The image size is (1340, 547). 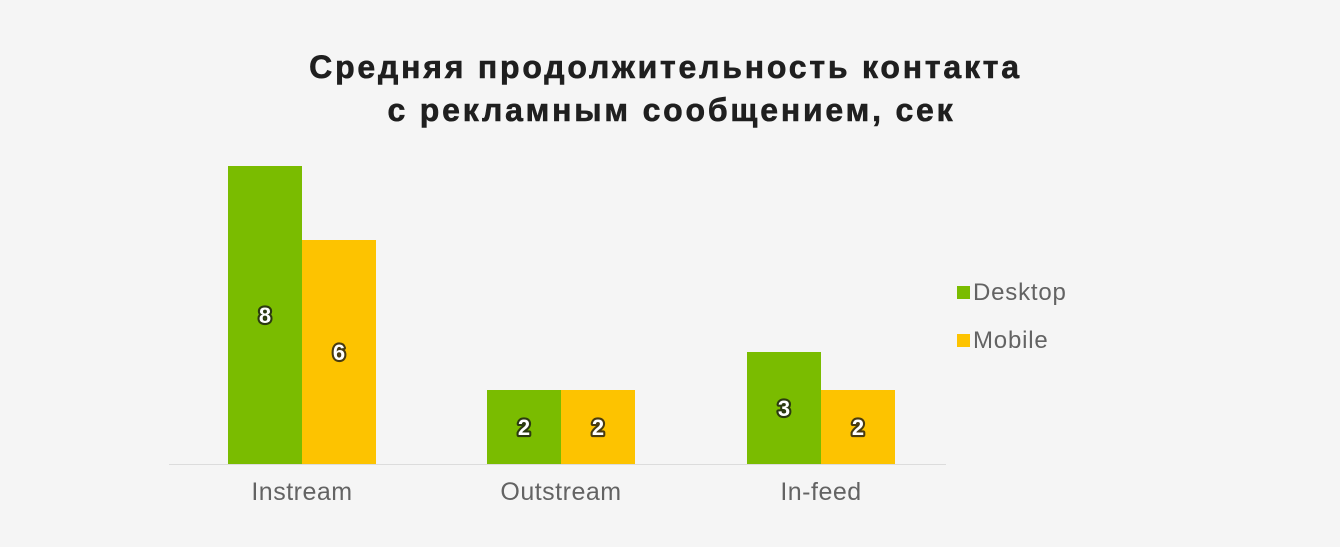 I want to click on svg-text: 8, so click(x=265, y=315).